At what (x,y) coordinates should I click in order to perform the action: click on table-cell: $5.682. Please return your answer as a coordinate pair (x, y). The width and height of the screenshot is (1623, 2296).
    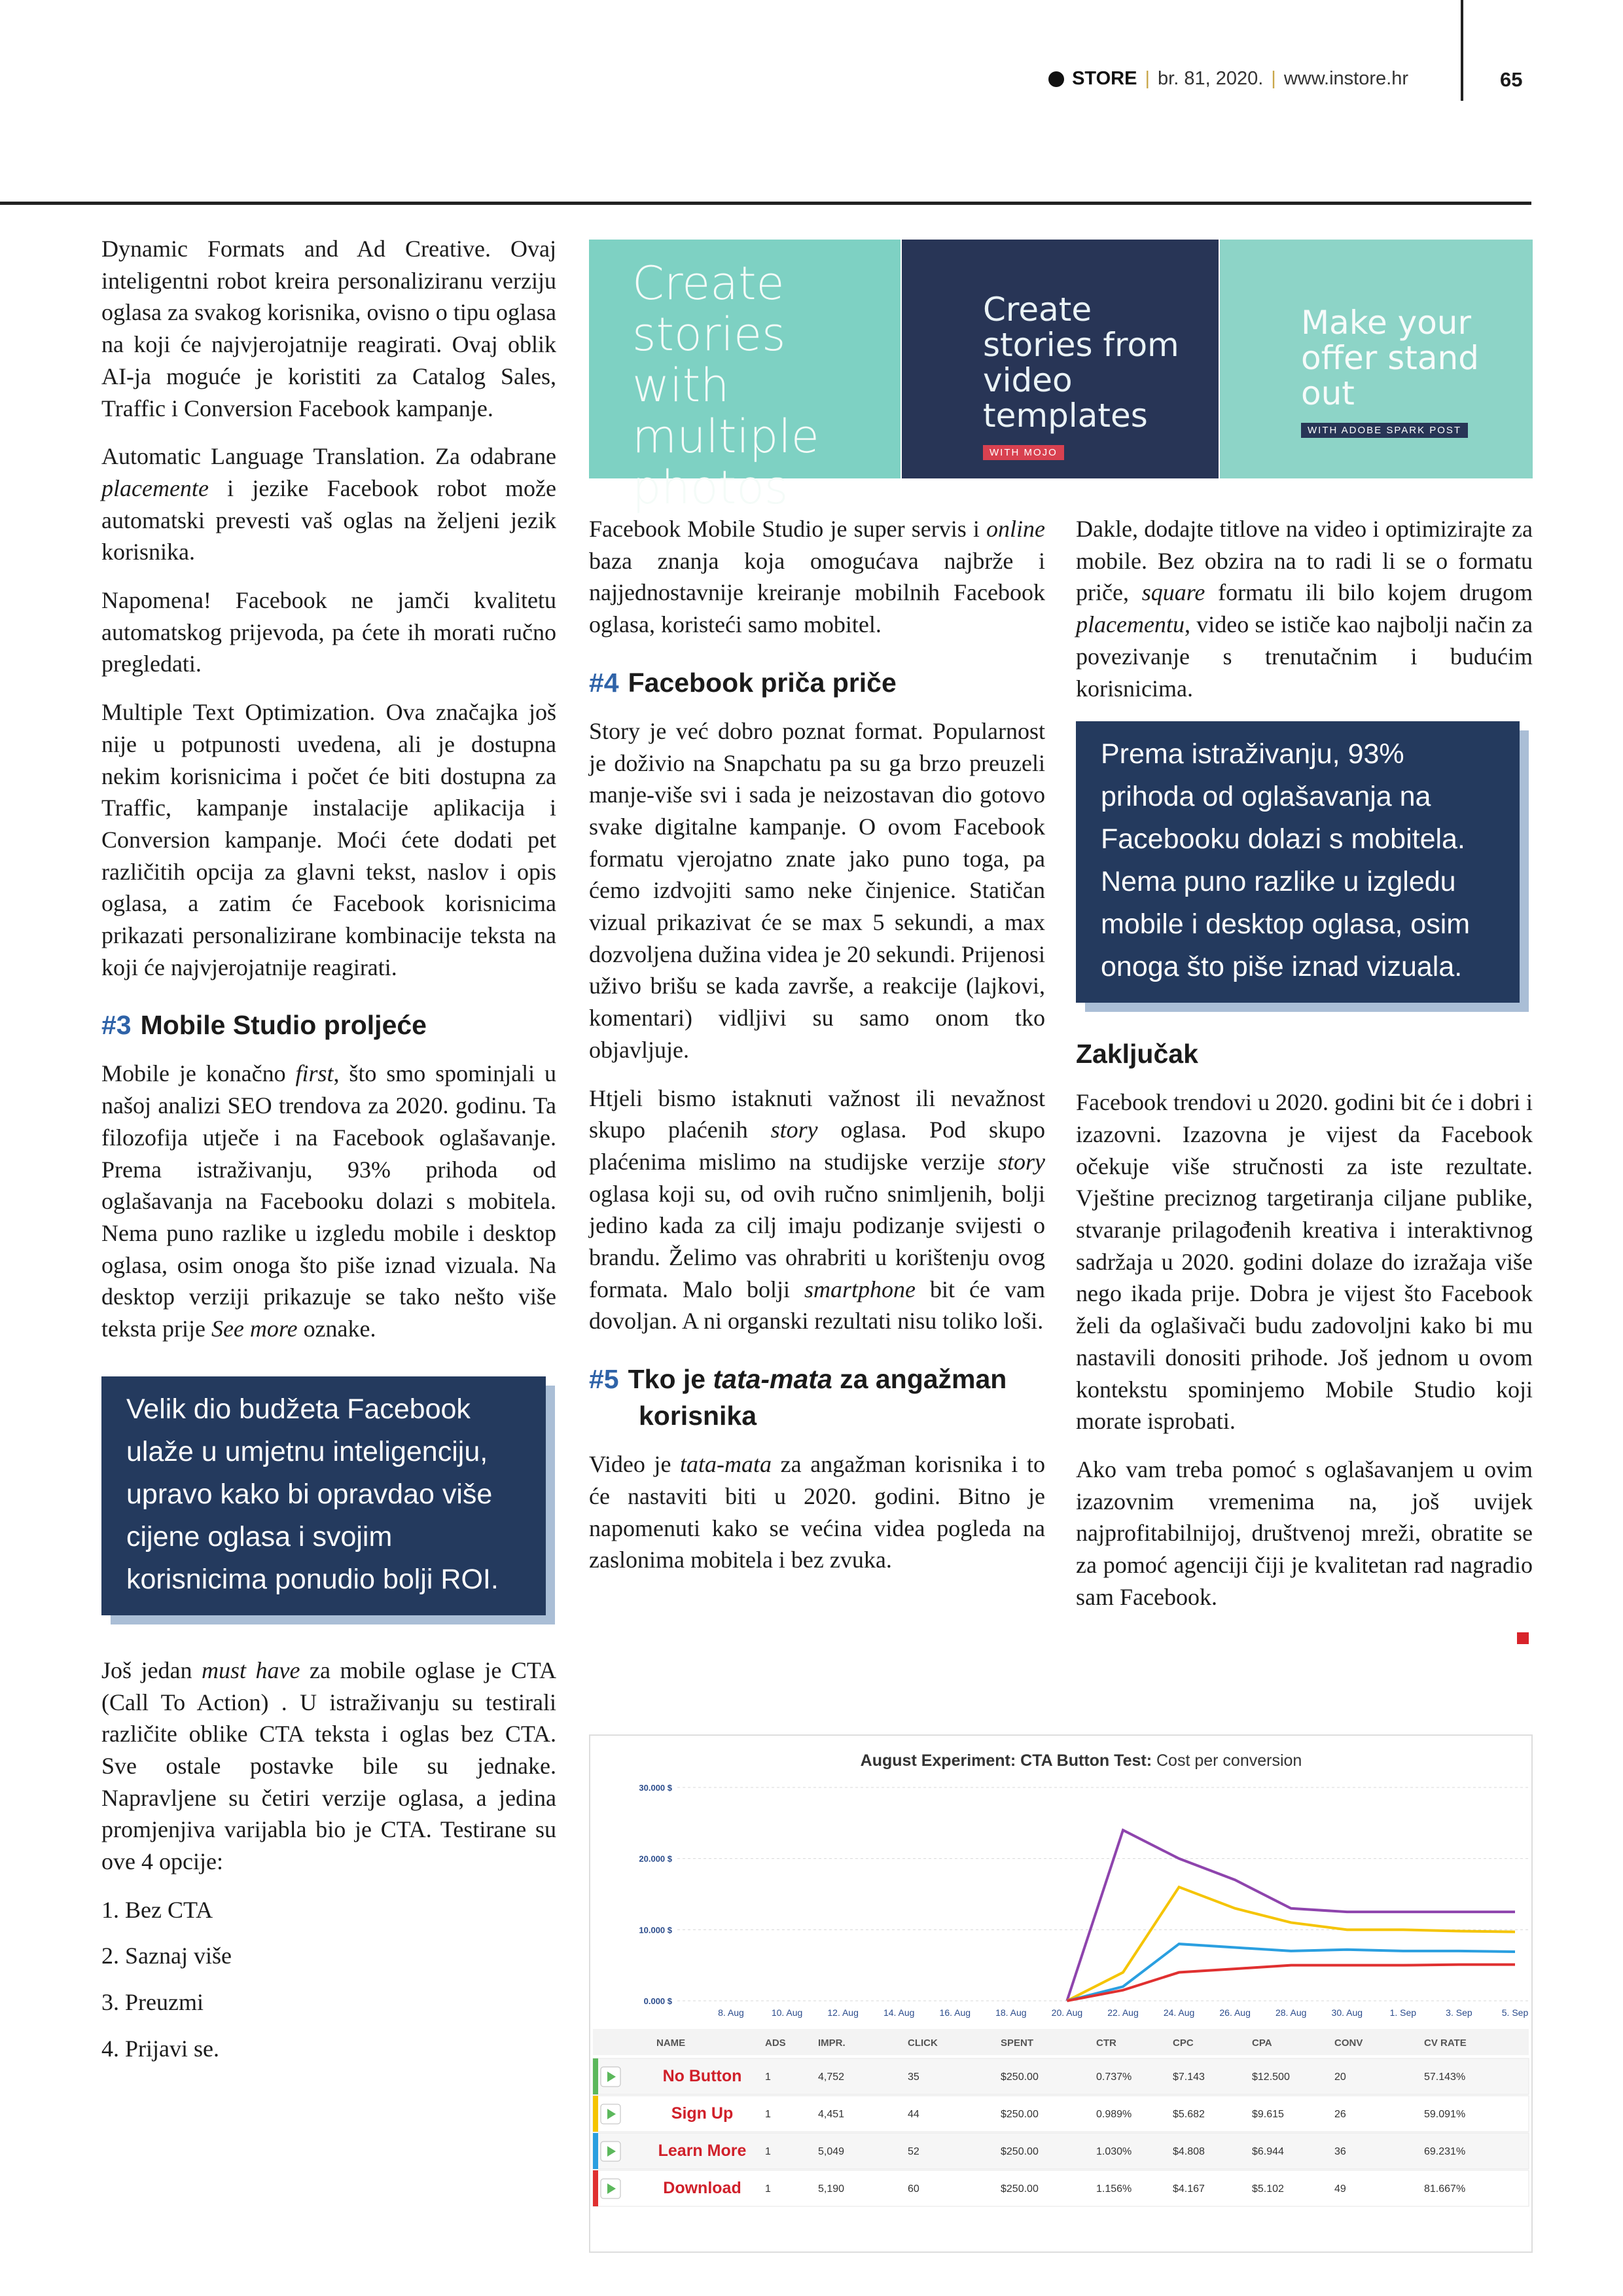
    Looking at the image, I should click on (1189, 2114).